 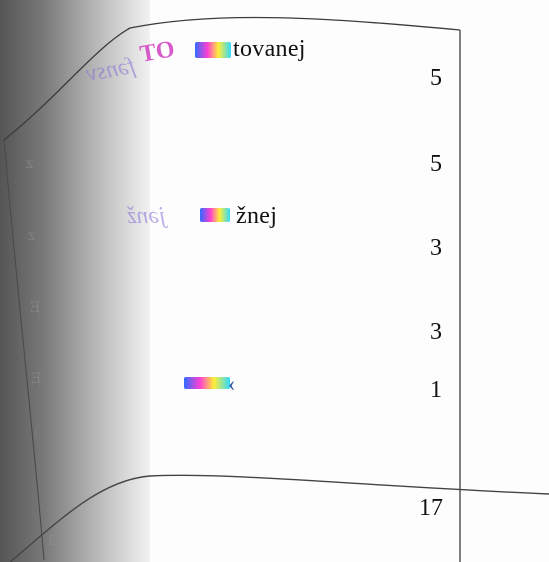 What do you see at coordinates (436, 248) in the screenshot?
I see `row-value-3: 3` at bounding box center [436, 248].